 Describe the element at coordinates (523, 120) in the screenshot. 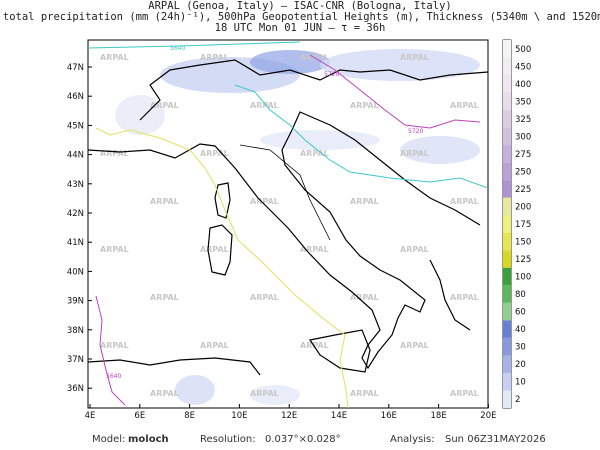

I see `colorbar-label: 325` at that location.